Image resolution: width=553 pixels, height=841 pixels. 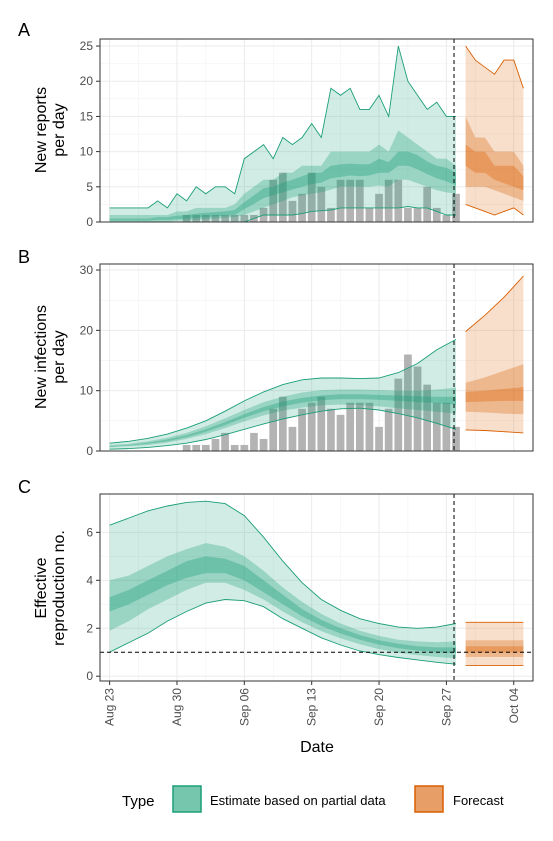 I want to click on legend-key-forecast, so click(x=429, y=799).